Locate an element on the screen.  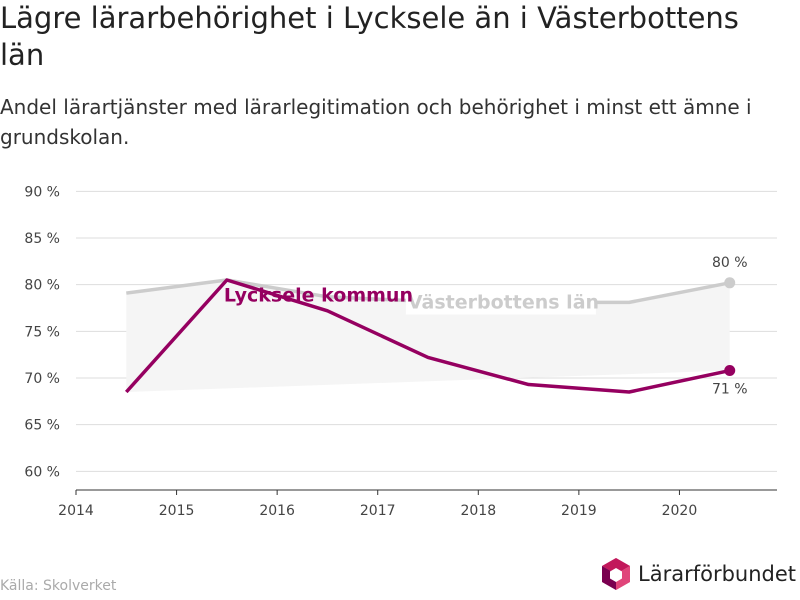
series-label-lycksele: Lycksele kommun is located at coordinates (318, 295).